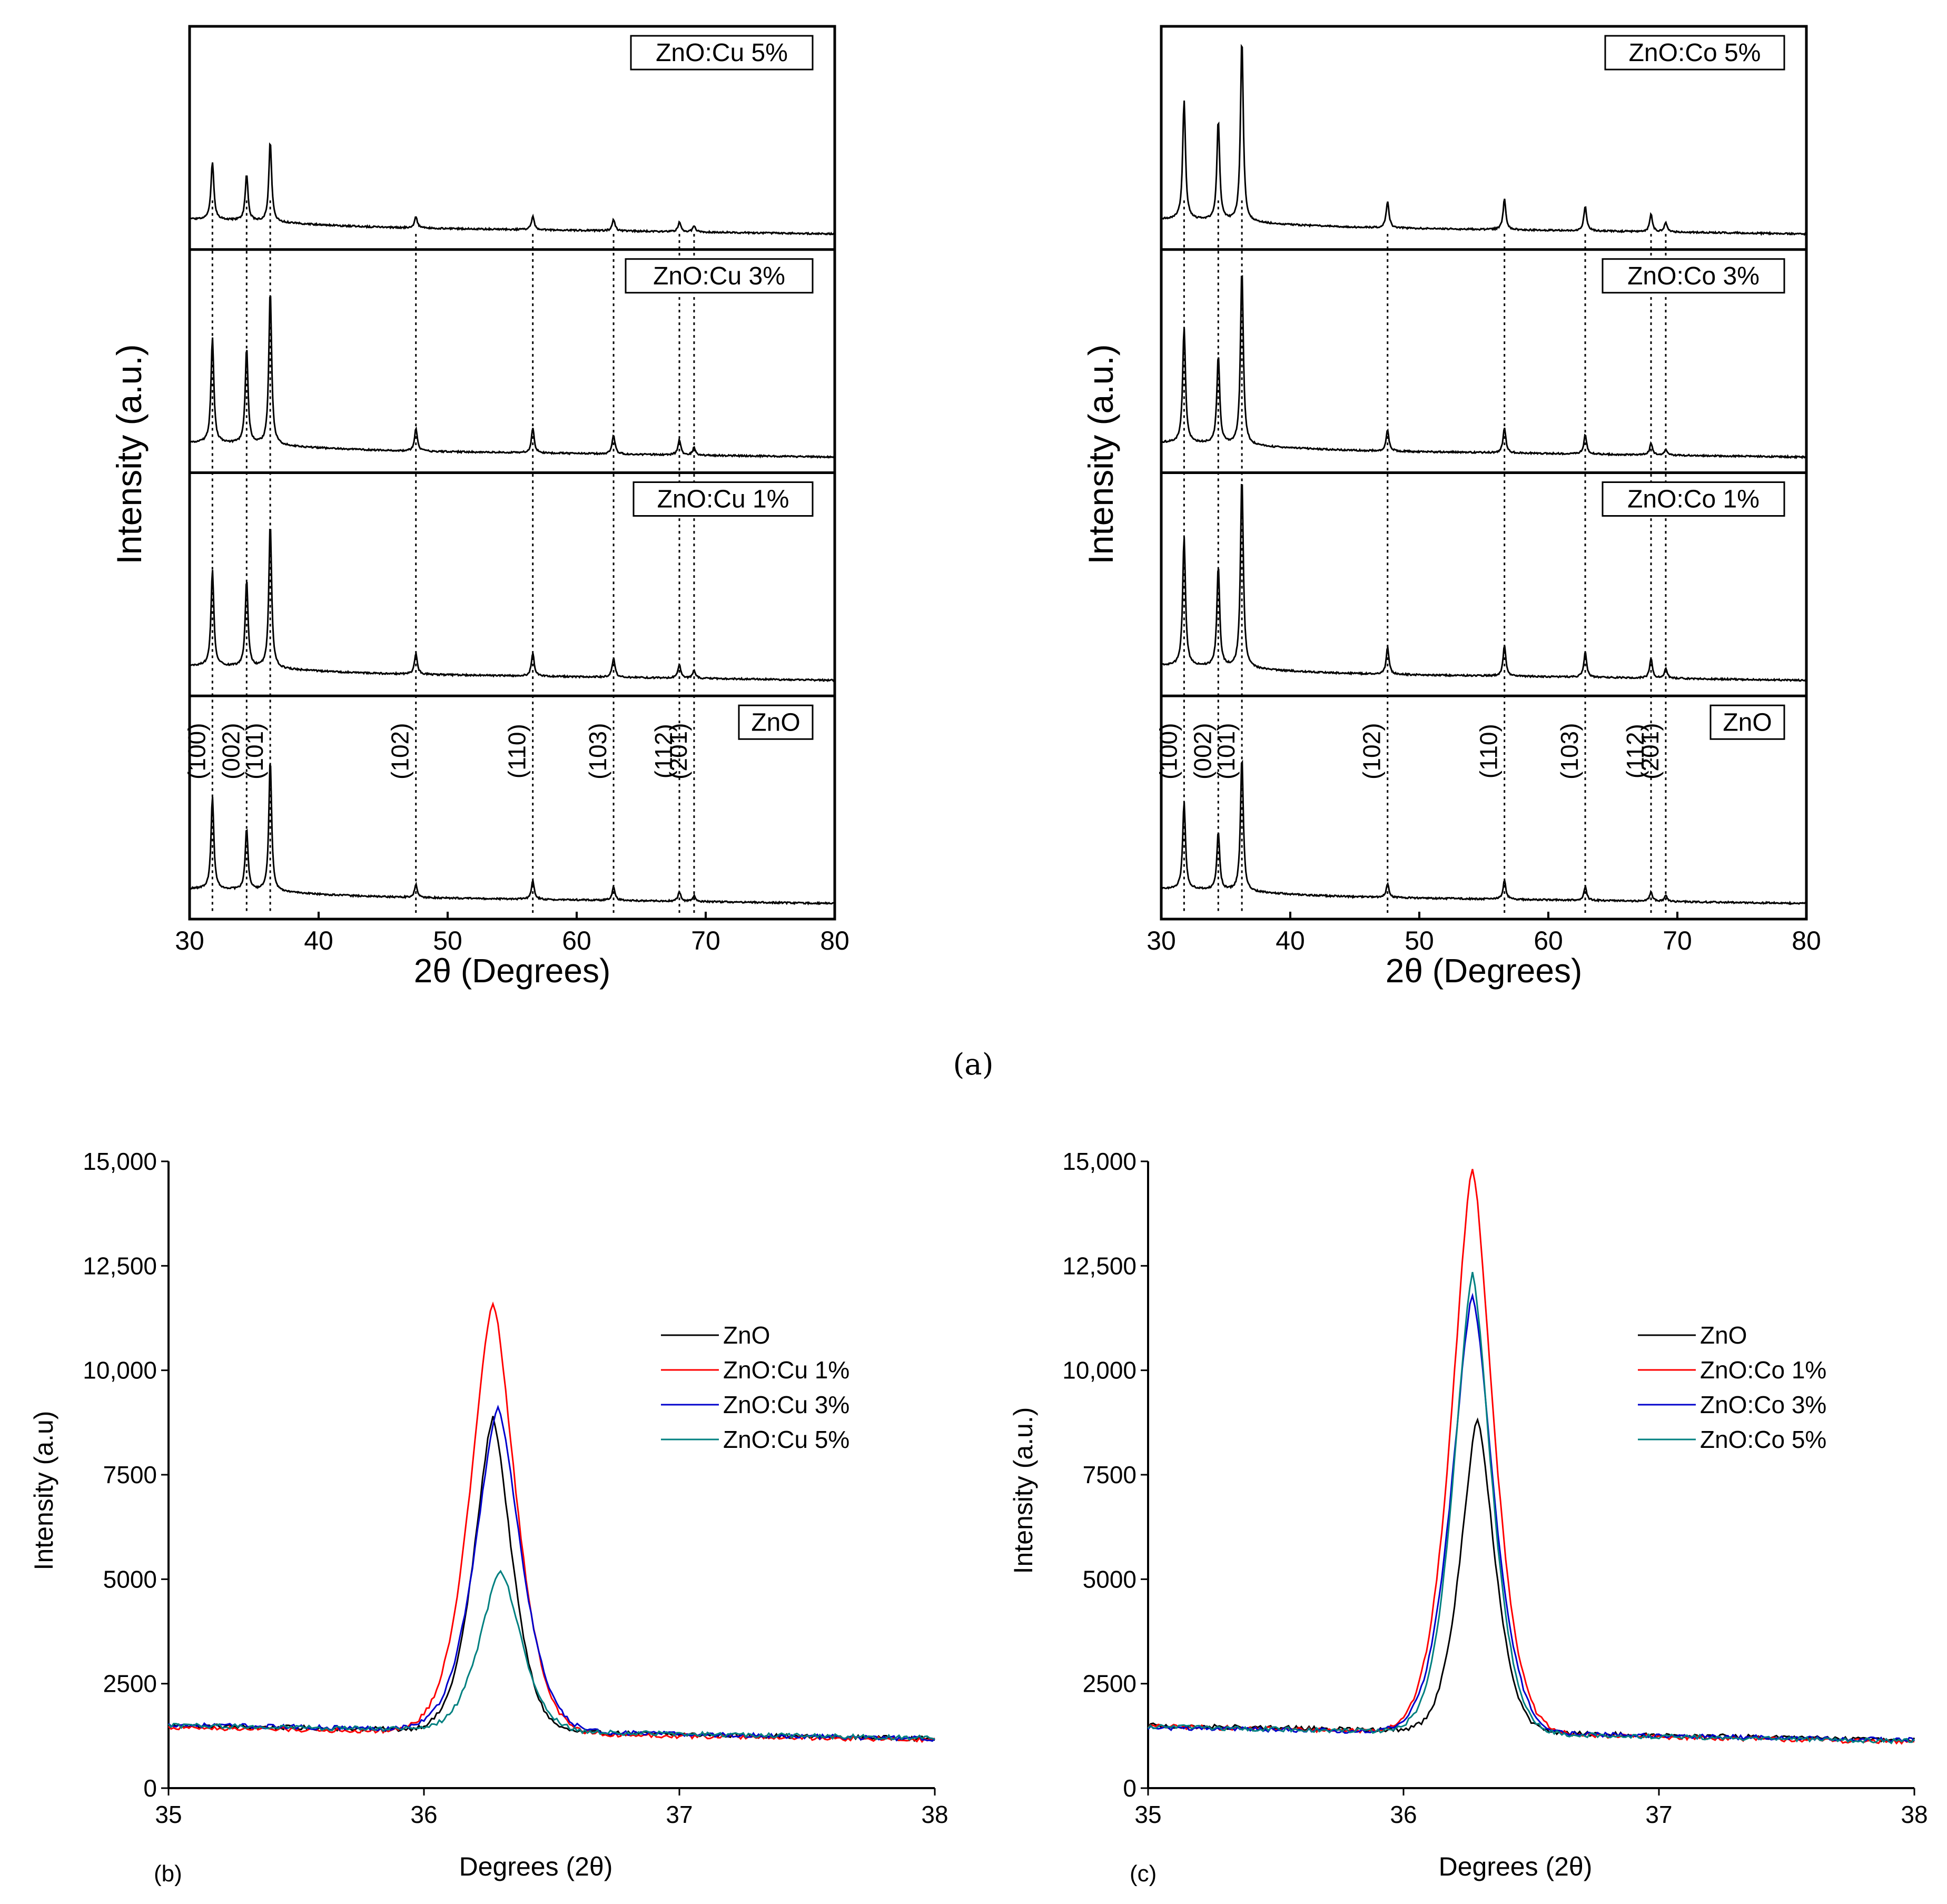  I want to click on legend-label: ZnO:Co 3%, so click(1763, 1404).